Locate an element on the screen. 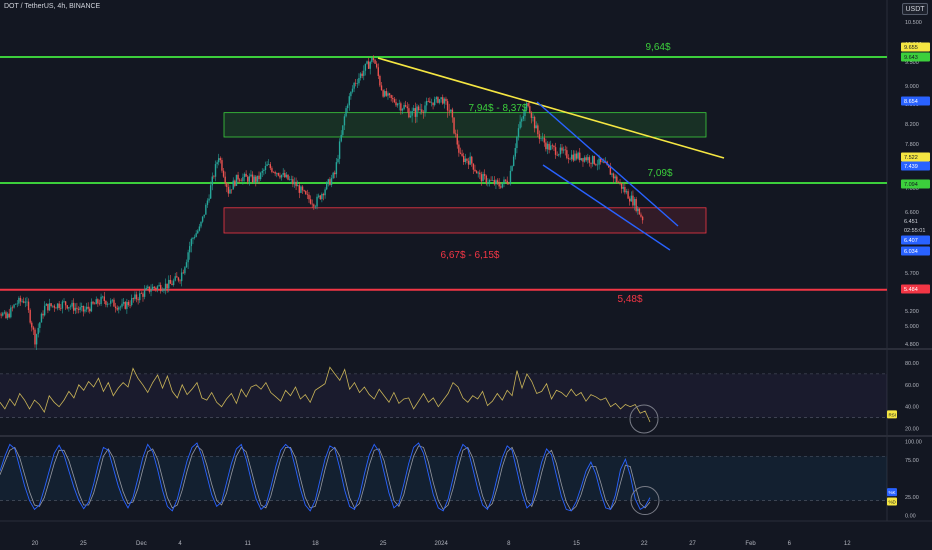 The height and width of the screenshot is (550, 932). price-tag-text: 6.451 is located at coordinates (911, 222).